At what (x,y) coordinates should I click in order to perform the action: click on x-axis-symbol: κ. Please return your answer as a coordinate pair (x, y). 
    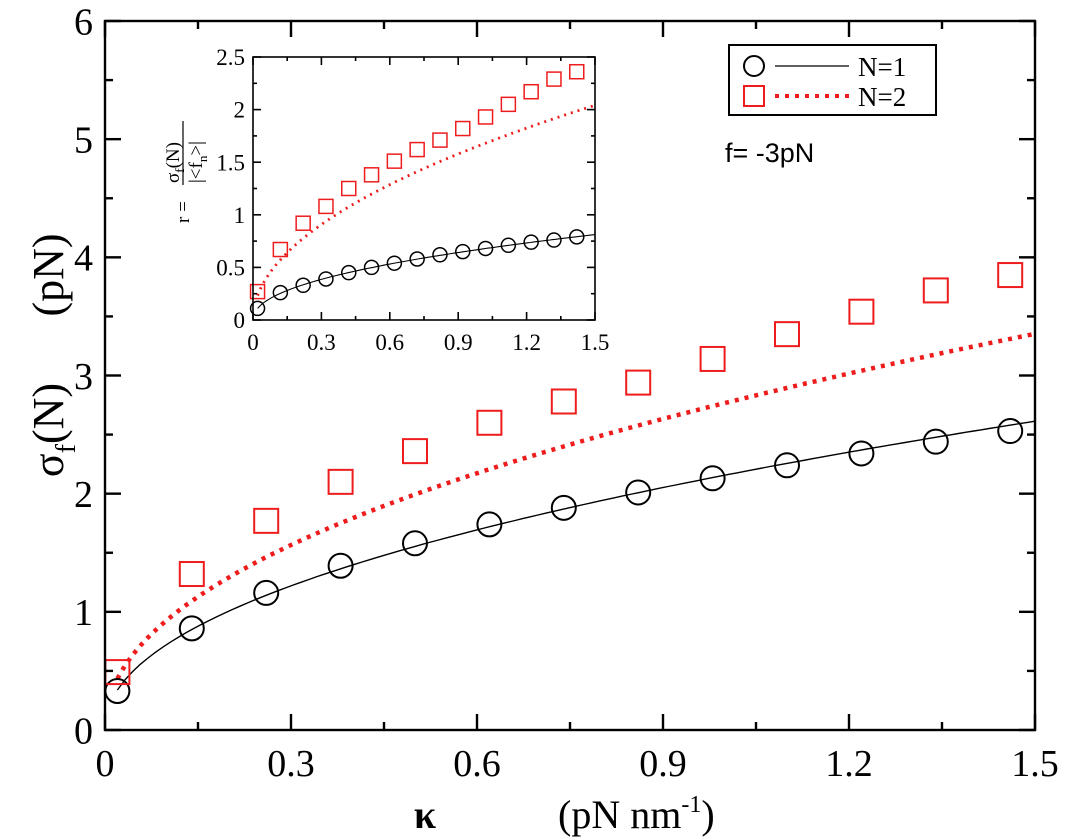
    Looking at the image, I should click on (425, 814).